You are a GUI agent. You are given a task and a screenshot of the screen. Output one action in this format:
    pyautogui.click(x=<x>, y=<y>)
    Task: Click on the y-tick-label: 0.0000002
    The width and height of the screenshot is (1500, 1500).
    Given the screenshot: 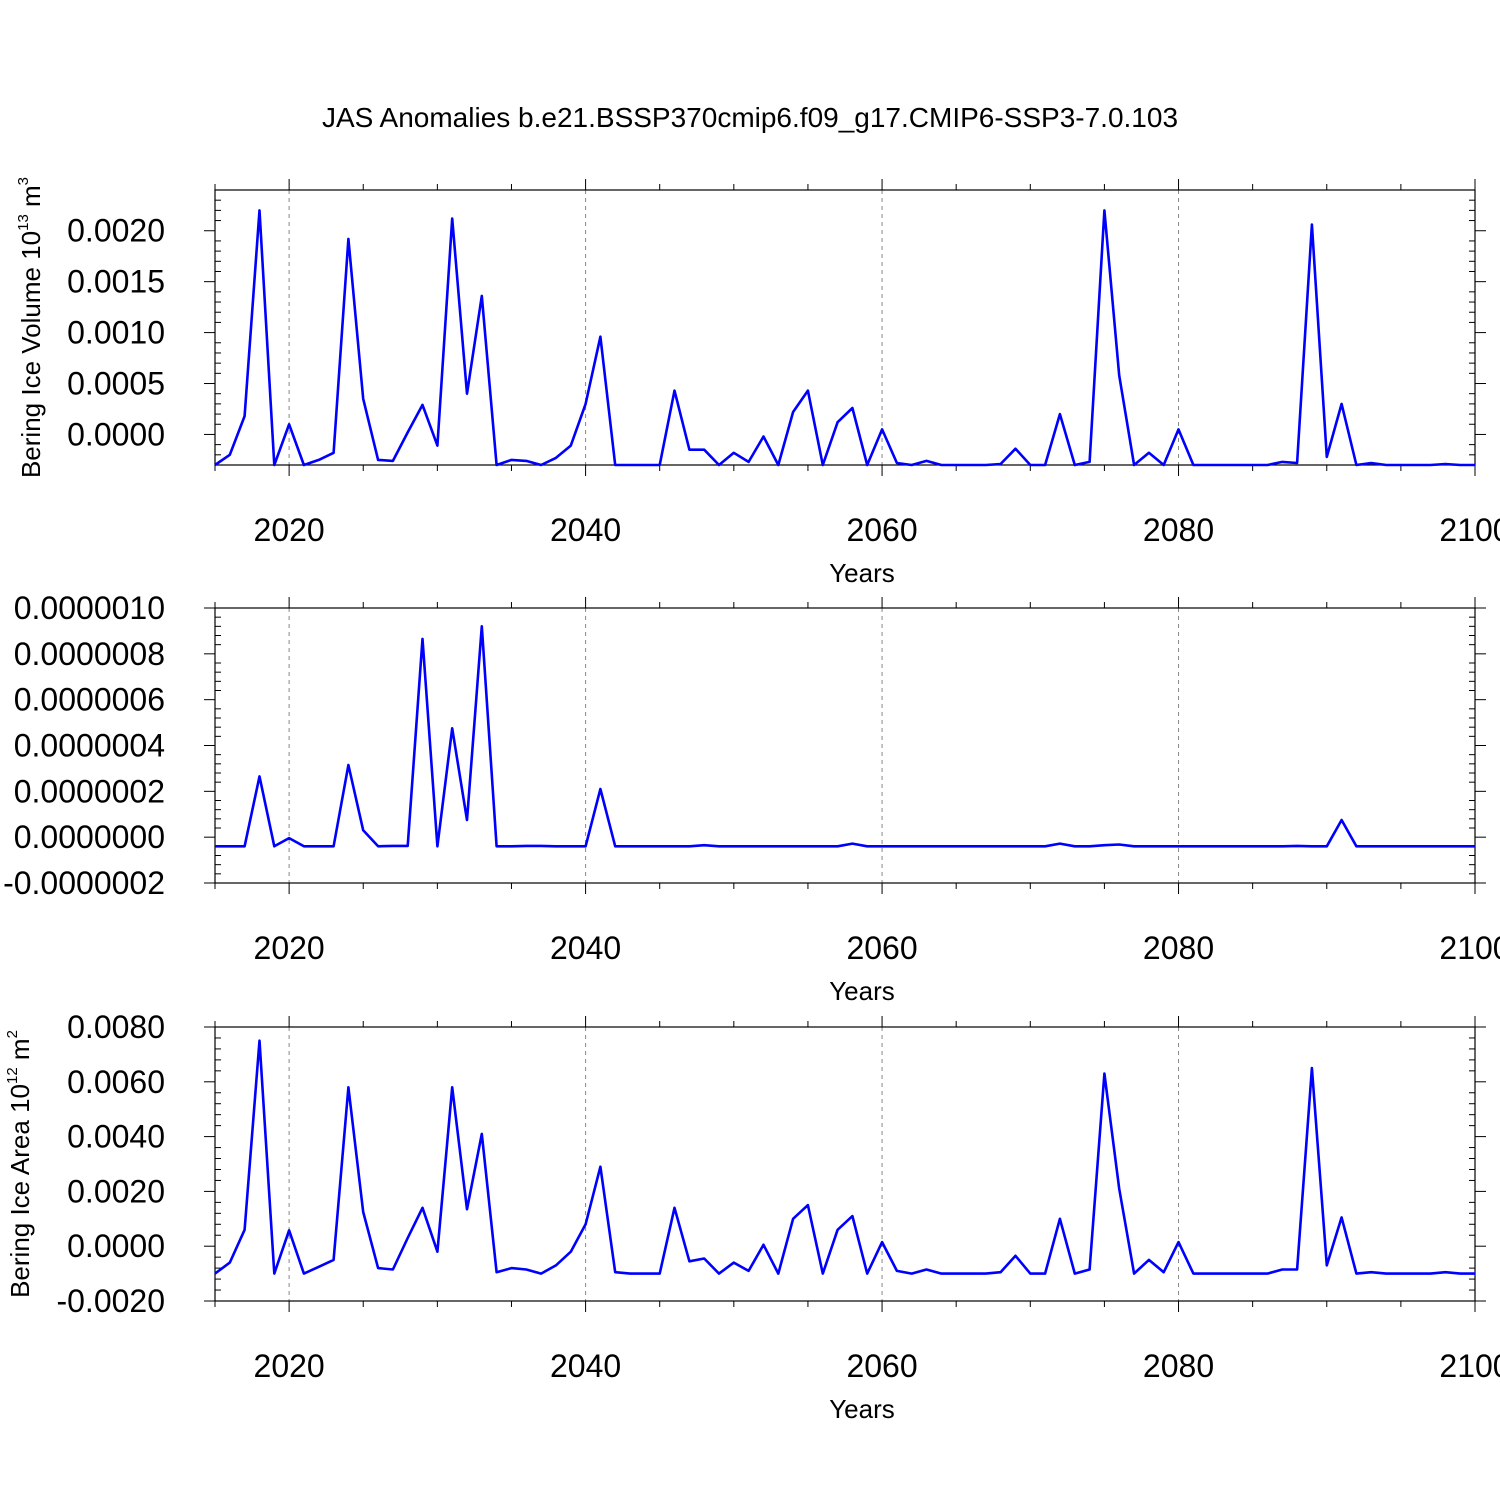 What is the action you would take?
    pyautogui.click(x=89, y=791)
    